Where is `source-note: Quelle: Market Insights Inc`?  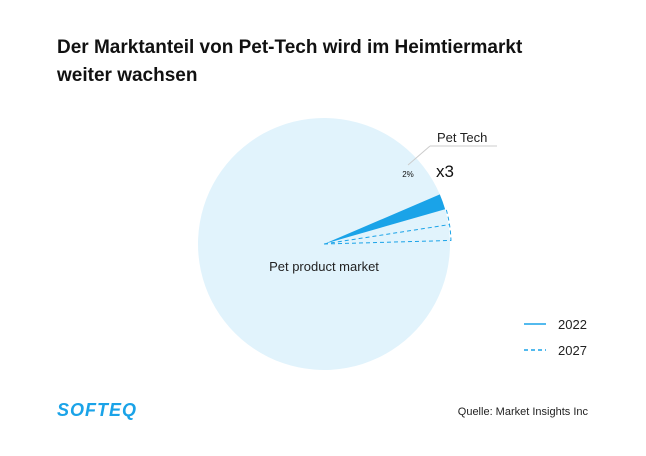
source-note: Quelle: Market Insights Inc is located at coordinates (522, 412).